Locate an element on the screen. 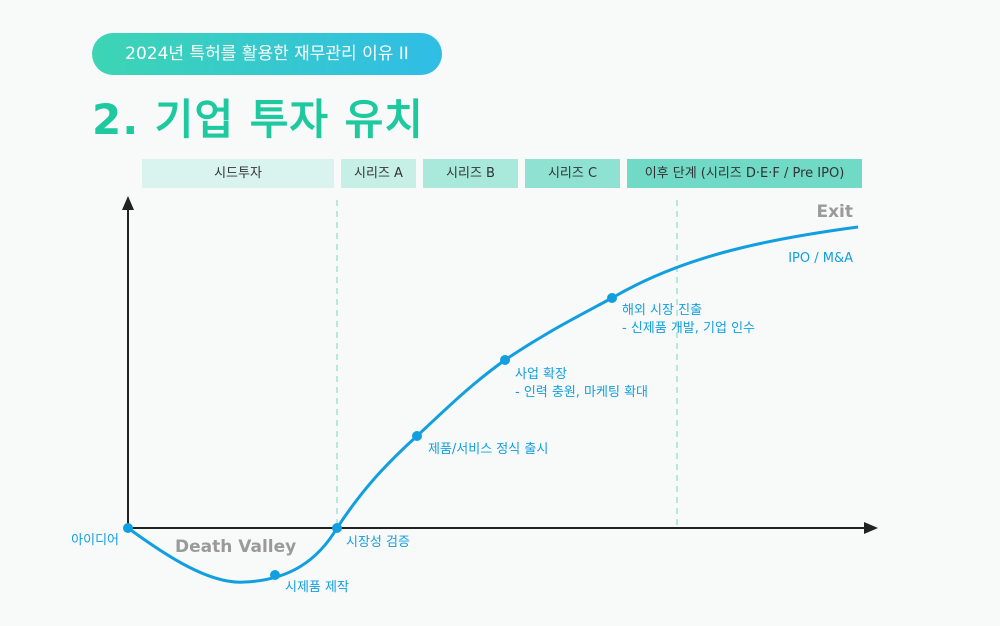 This screenshot has height=626, width=1000. label-idea: 아이디어 is located at coordinates (95, 540).